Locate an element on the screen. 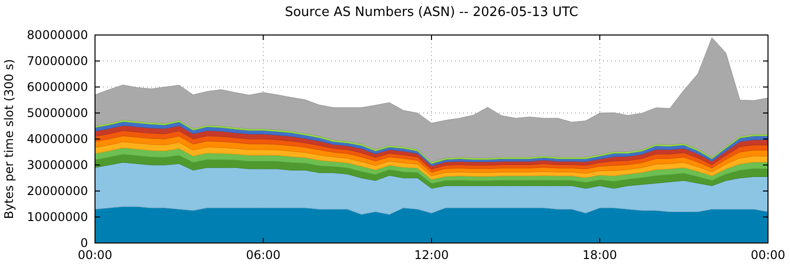 The height and width of the screenshot is (267, 790). x-tick-label: 18:00 is located at coordinates (600, 255).